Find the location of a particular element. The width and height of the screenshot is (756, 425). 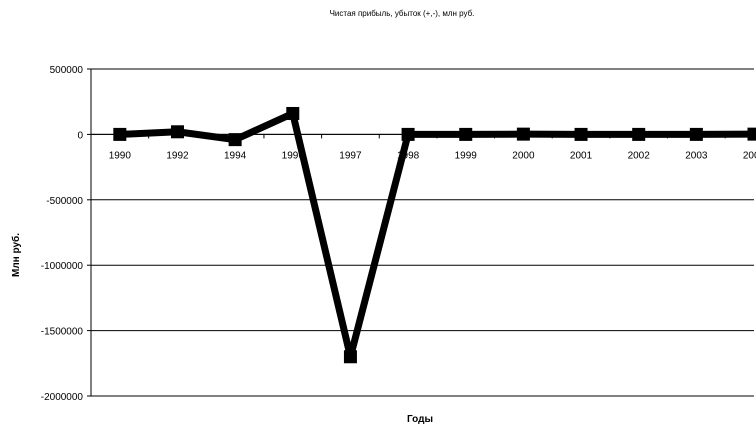

chart-title: Чистая прибыль, убыток (+,-), млн руб. is located at coordinates (402, 13).